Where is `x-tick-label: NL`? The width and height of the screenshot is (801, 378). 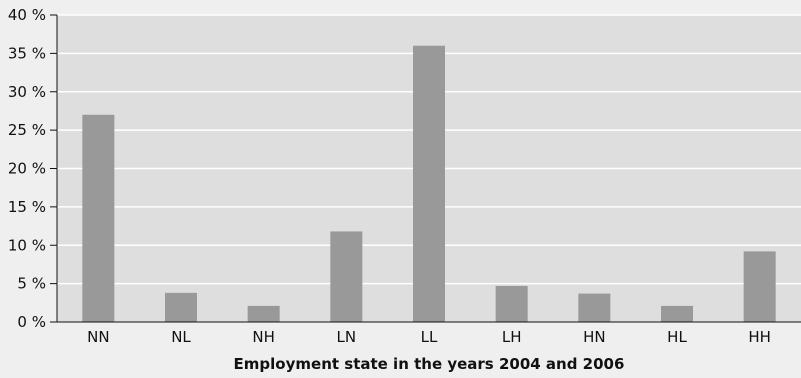
x-tick-label: NL is located at coordinates (181, 337).